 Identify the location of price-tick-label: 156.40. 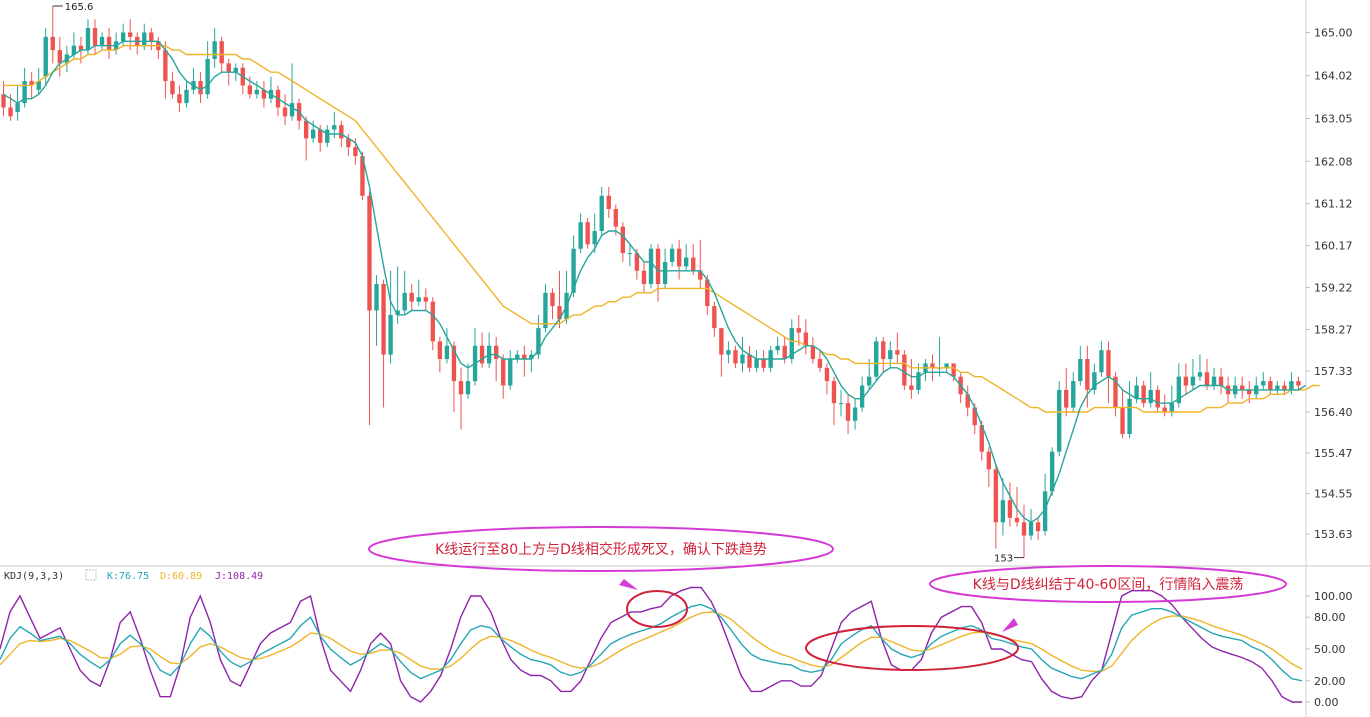
(1333, 412).